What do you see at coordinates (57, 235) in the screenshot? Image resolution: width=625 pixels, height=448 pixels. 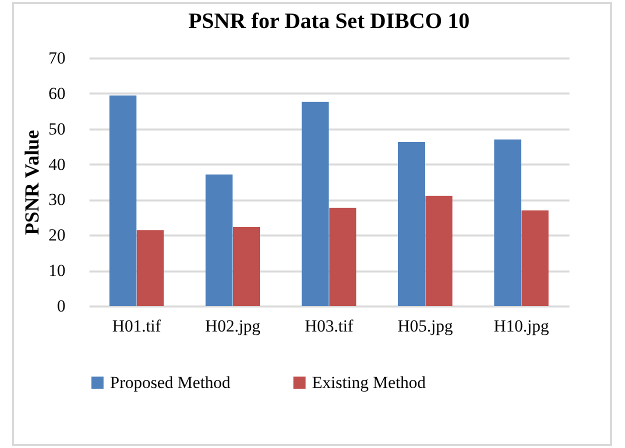 I see `y-tick-label: 20` at bounding box center [57, 235].